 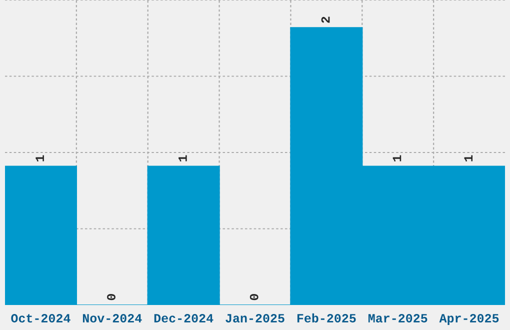 What do you see at coordinates (184, 318) in the screenshot?
I see `x-tick-label: Dec-2024` at bounding box center [184, 318].